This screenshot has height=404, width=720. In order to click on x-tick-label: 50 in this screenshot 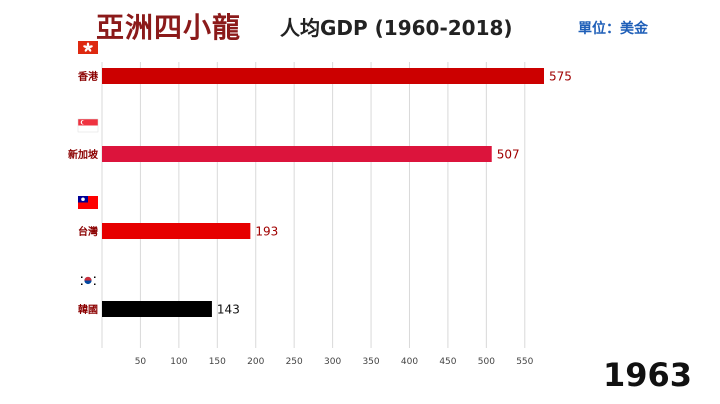, I will do `click(141, 362)`.